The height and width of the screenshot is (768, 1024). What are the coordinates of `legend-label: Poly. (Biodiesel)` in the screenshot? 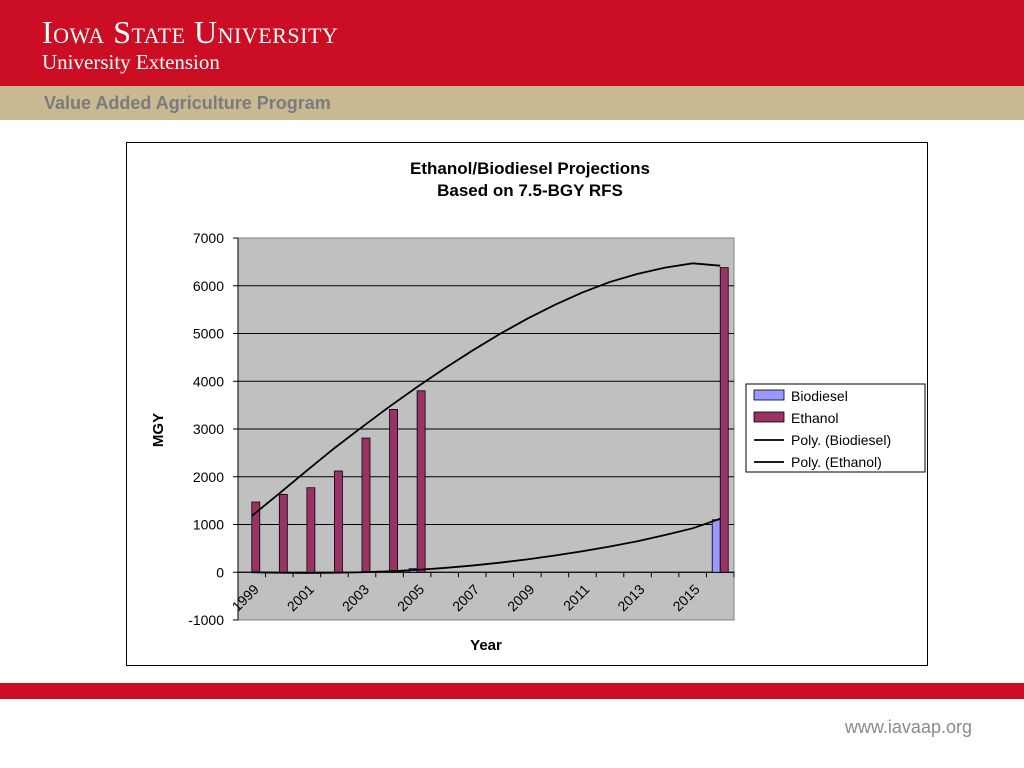 It's located at (841, 440).